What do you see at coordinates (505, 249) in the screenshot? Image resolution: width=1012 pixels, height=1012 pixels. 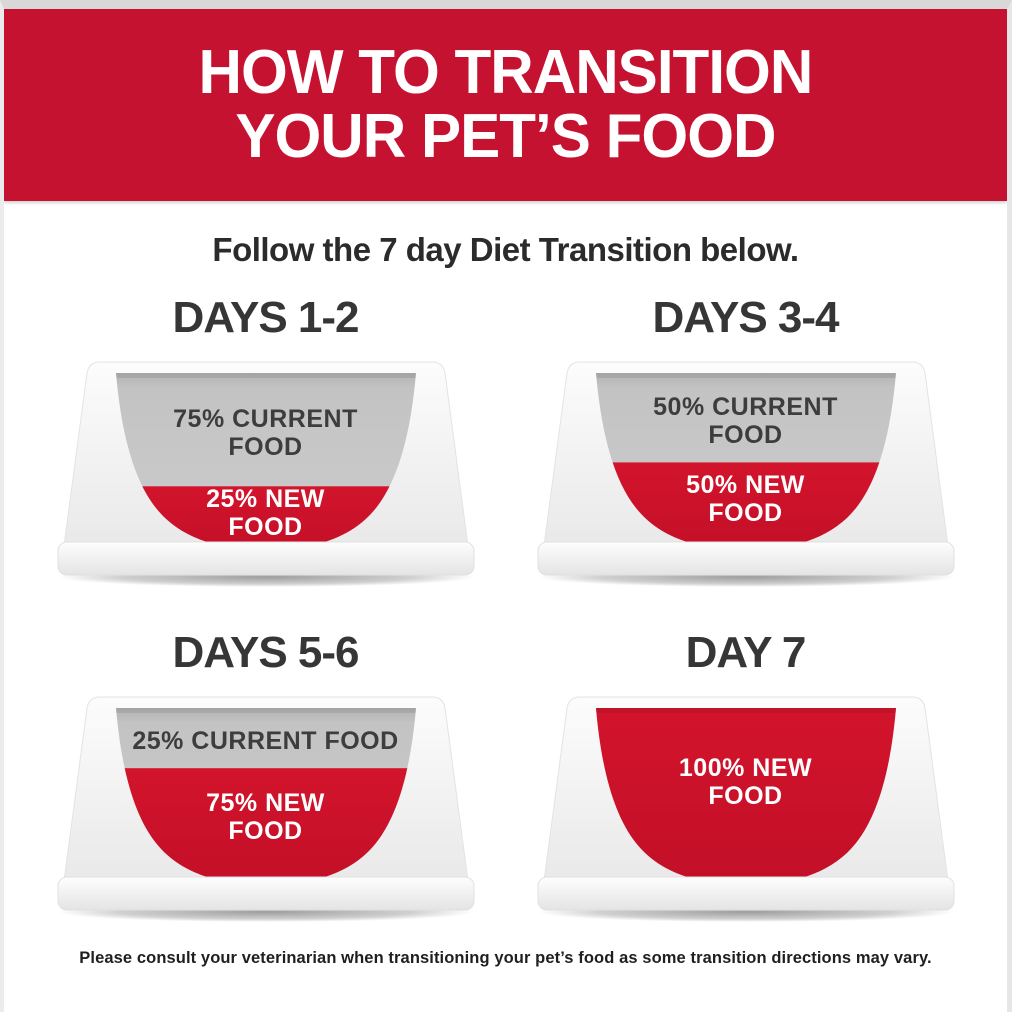 I see `subtitle: Follow the 7 day Diet Transition below.` at bounding box center [505, 249].